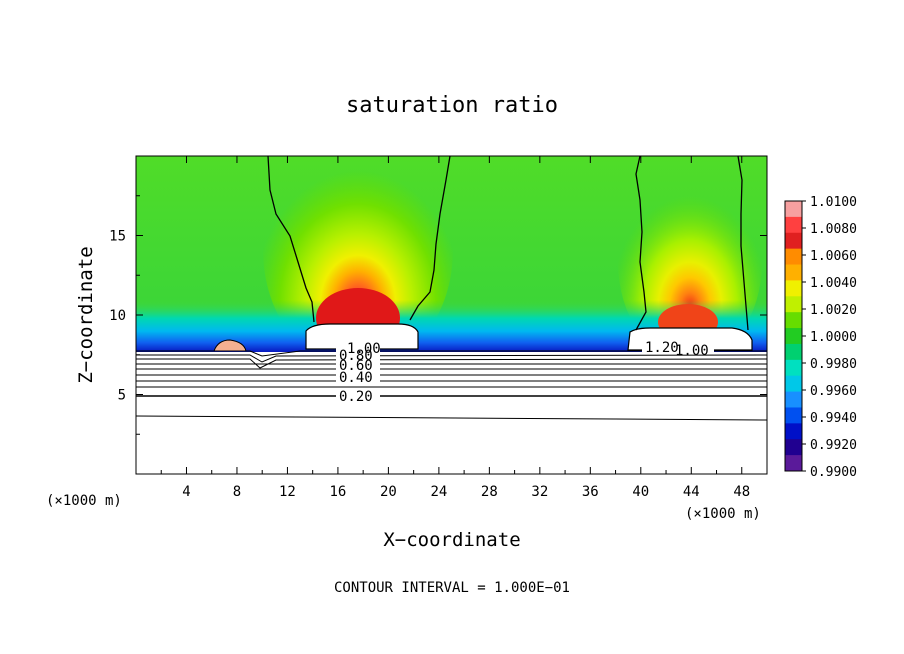  What do you see at coordinates (833, 310) in the screenshot?
I see `colorbar-label: 1.0020` at bounding box center [833, 310].